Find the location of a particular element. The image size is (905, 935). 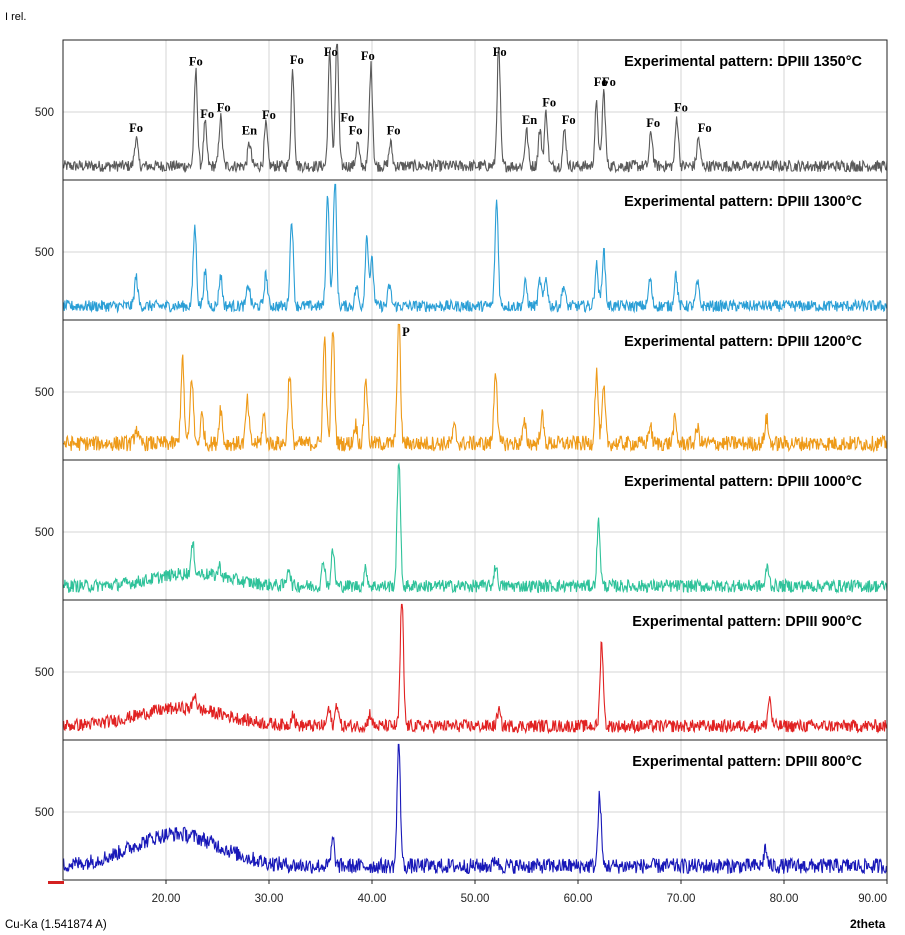

panel-title: Experimental pattern: DPIII 1350°C is located at coordinates (743, 62).